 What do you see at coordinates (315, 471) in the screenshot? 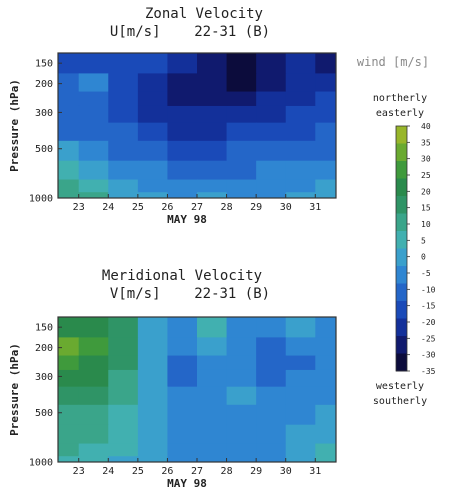
I see `x-tick-label: 31` at bounding box center [315, 471].